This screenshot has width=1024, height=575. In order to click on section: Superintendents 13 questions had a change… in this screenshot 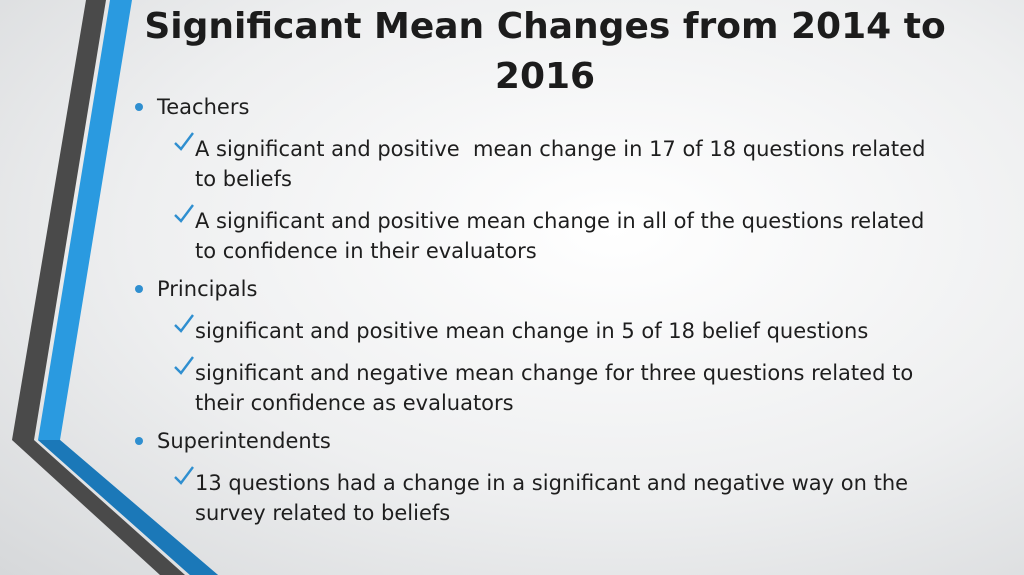, I will do `click(545, 477)`.